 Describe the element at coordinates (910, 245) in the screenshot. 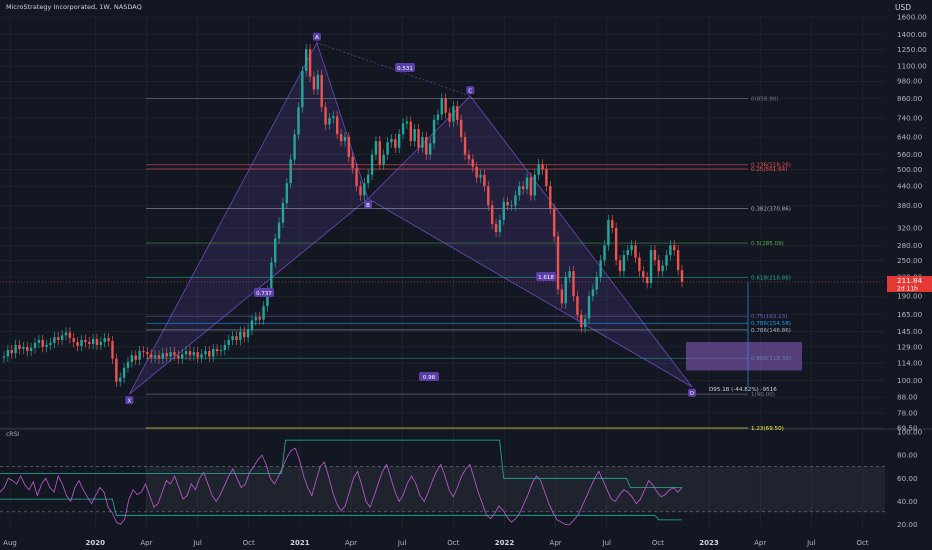

I see `y-tick-label: 280.00` at that location.